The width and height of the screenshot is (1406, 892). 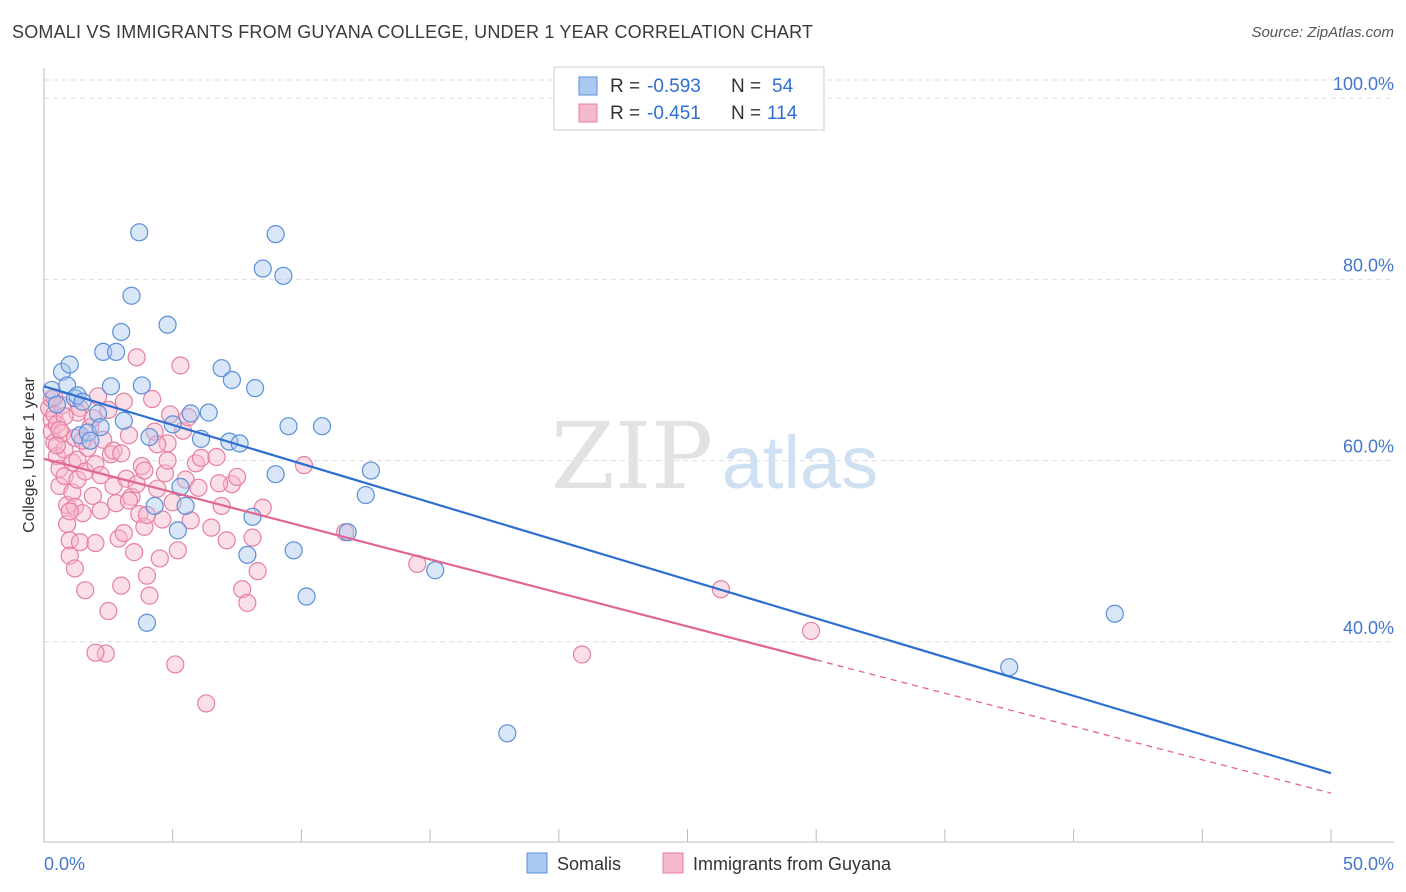 I want to click on watermark-atlas: atlas, so click(x=800, y=462).